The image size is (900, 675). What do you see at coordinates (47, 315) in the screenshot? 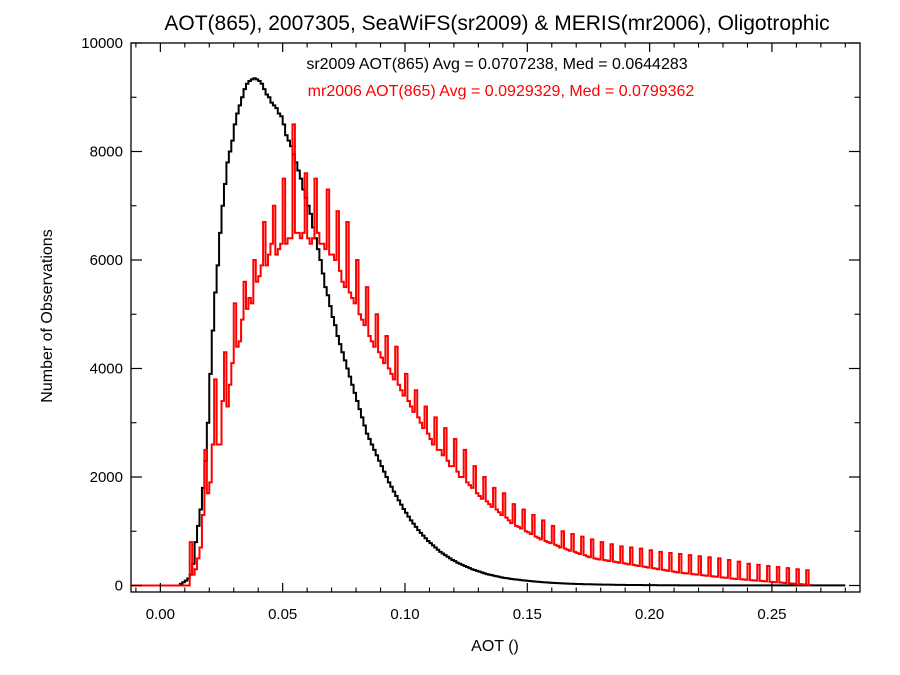
I see `y-axis-label: Number of Observations` at bounding box center [47, 315].